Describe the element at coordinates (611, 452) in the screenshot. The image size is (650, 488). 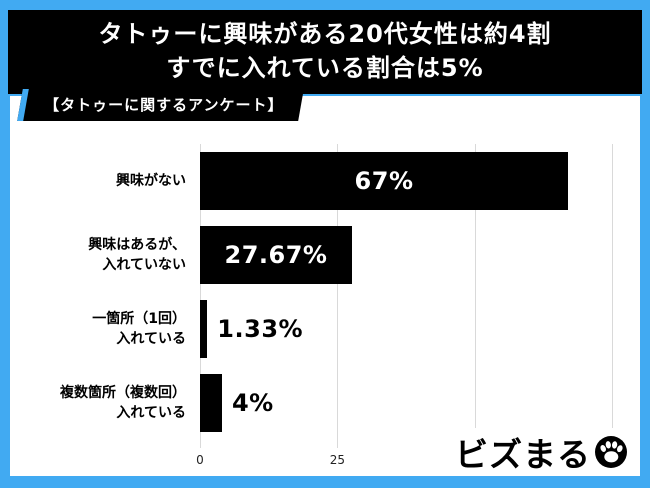
I see `paw-icon` at that location.